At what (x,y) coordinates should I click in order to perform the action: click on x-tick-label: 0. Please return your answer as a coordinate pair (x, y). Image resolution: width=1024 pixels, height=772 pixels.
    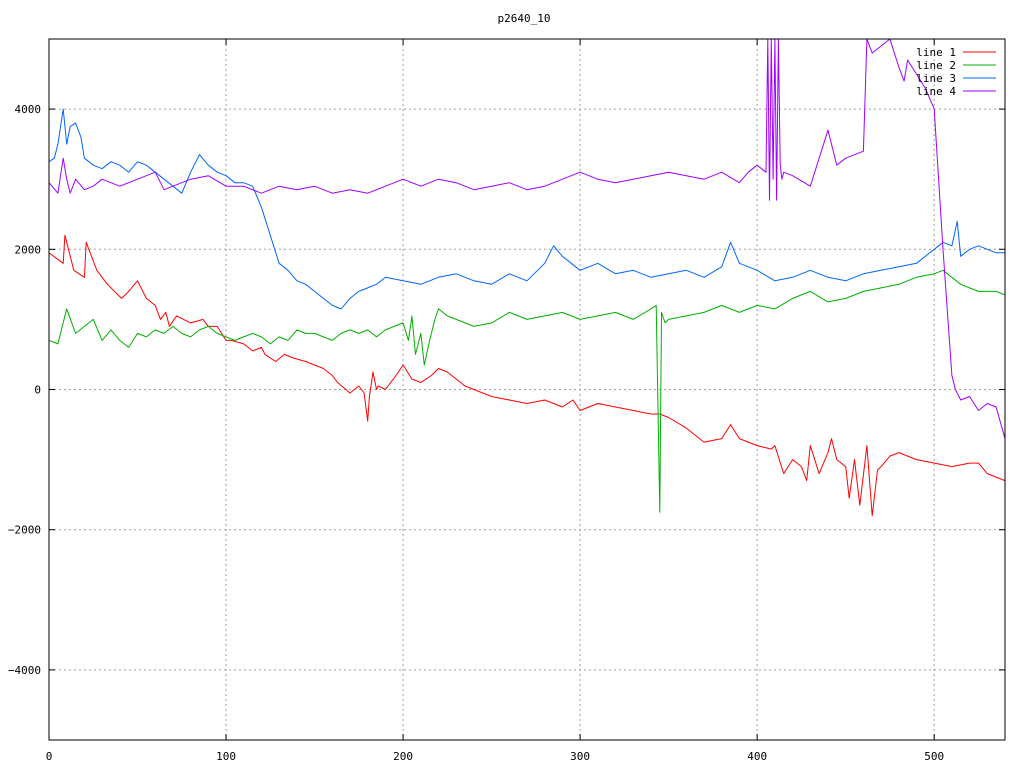
    Looking at the image, I should click on (49, 756).